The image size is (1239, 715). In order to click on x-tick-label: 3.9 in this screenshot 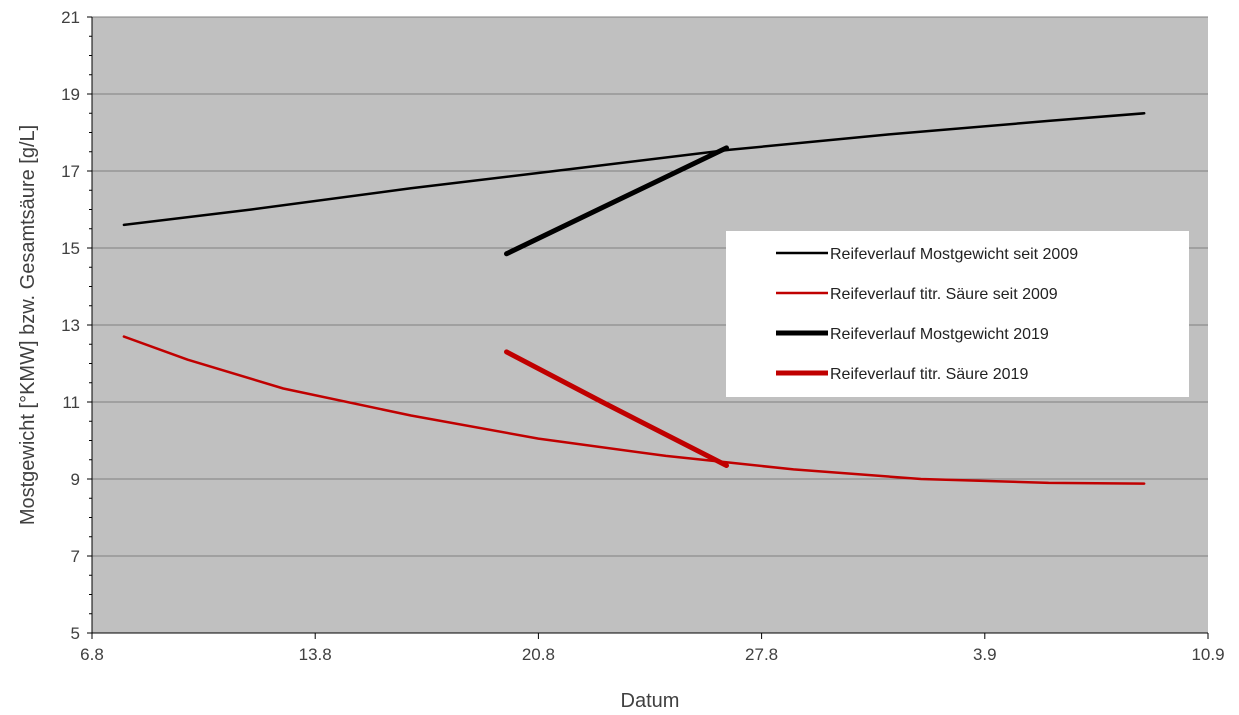, I will do `click(985, 654)`.